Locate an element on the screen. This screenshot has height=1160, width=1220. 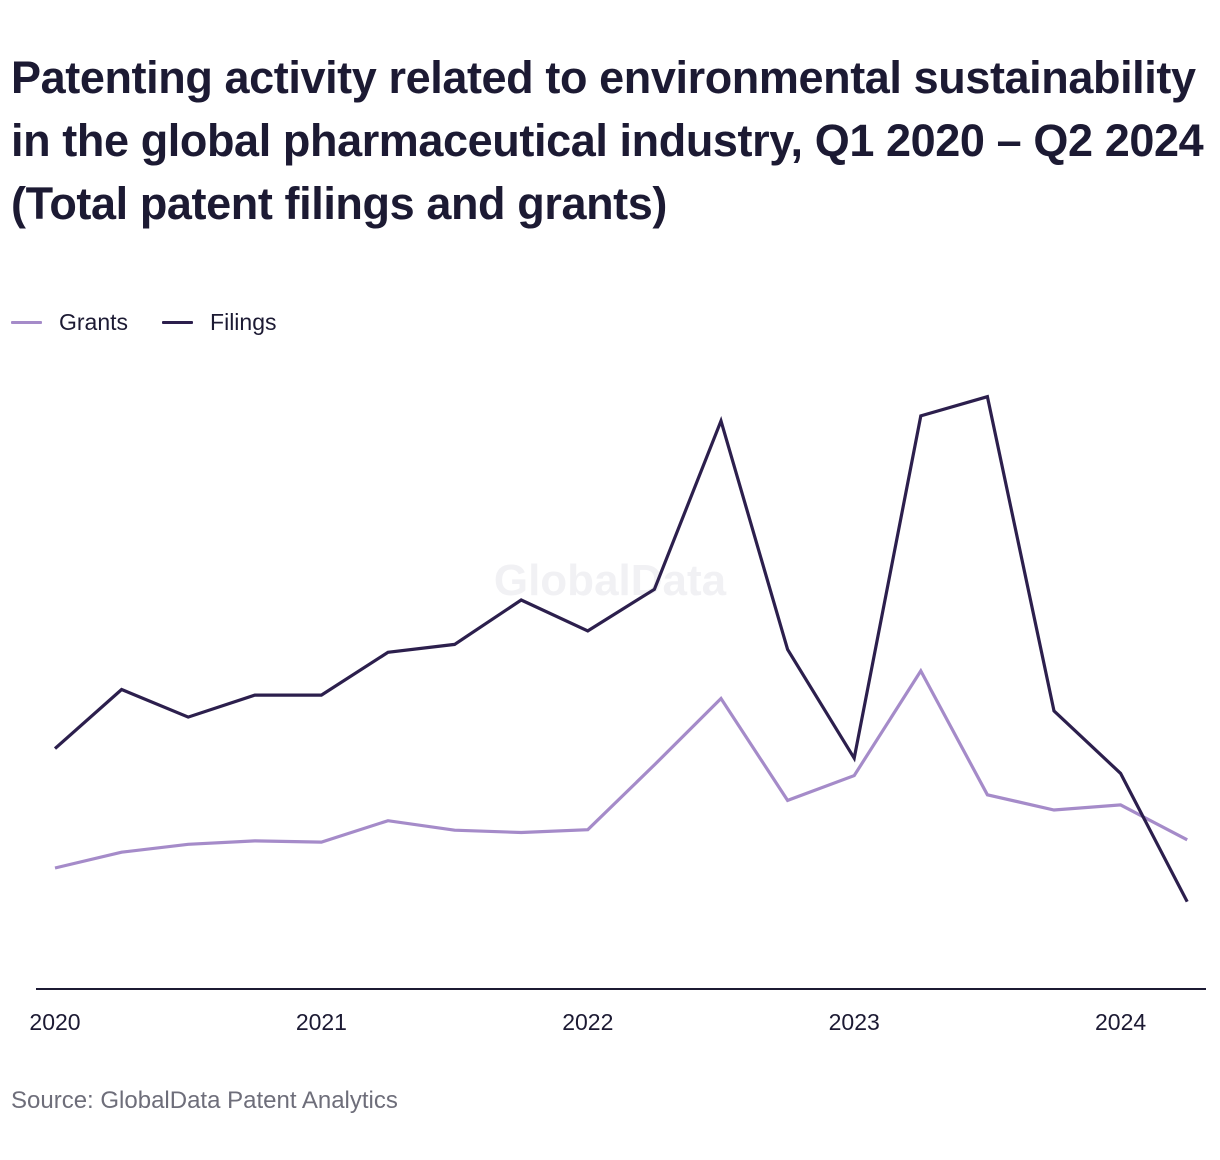
x-tick-label: 2020 is located at coordinates (54, 1022).